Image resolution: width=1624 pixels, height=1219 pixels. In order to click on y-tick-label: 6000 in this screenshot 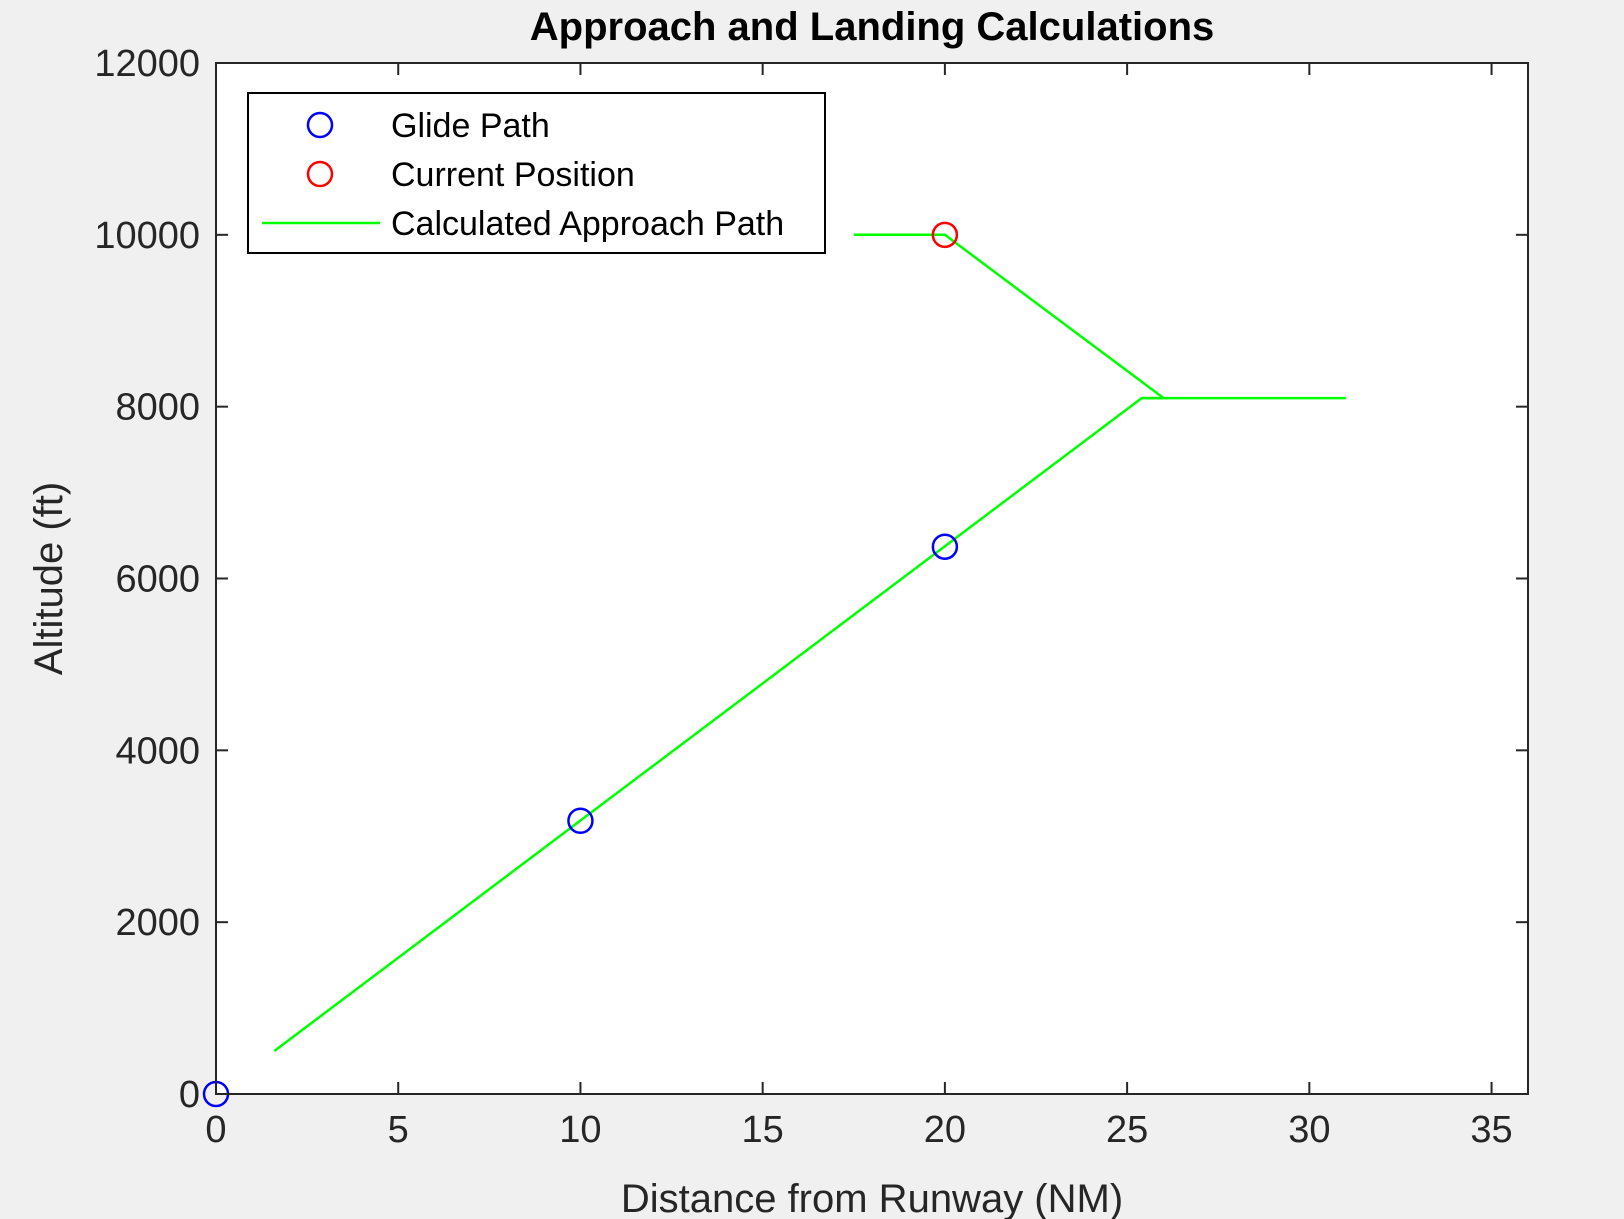, I will do `click(157, 580)`.